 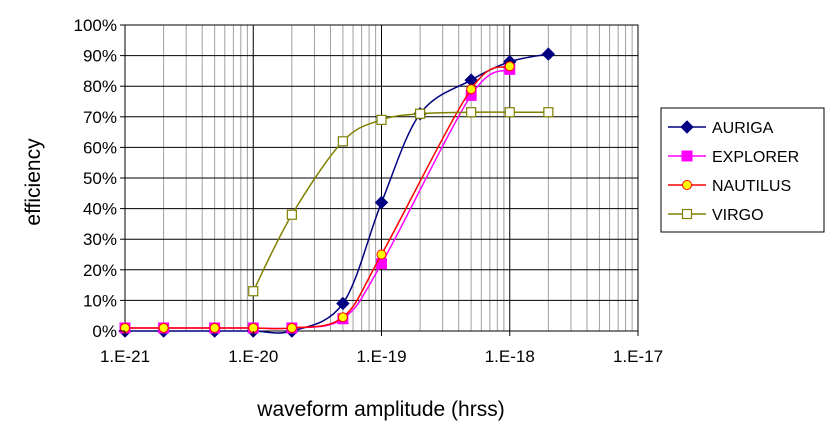 I want to click on y-axis-ticks: 0% 10% 20% 30% 40% 50% 60% 70% 80% 90% 100%, so click(x=99, y=178).